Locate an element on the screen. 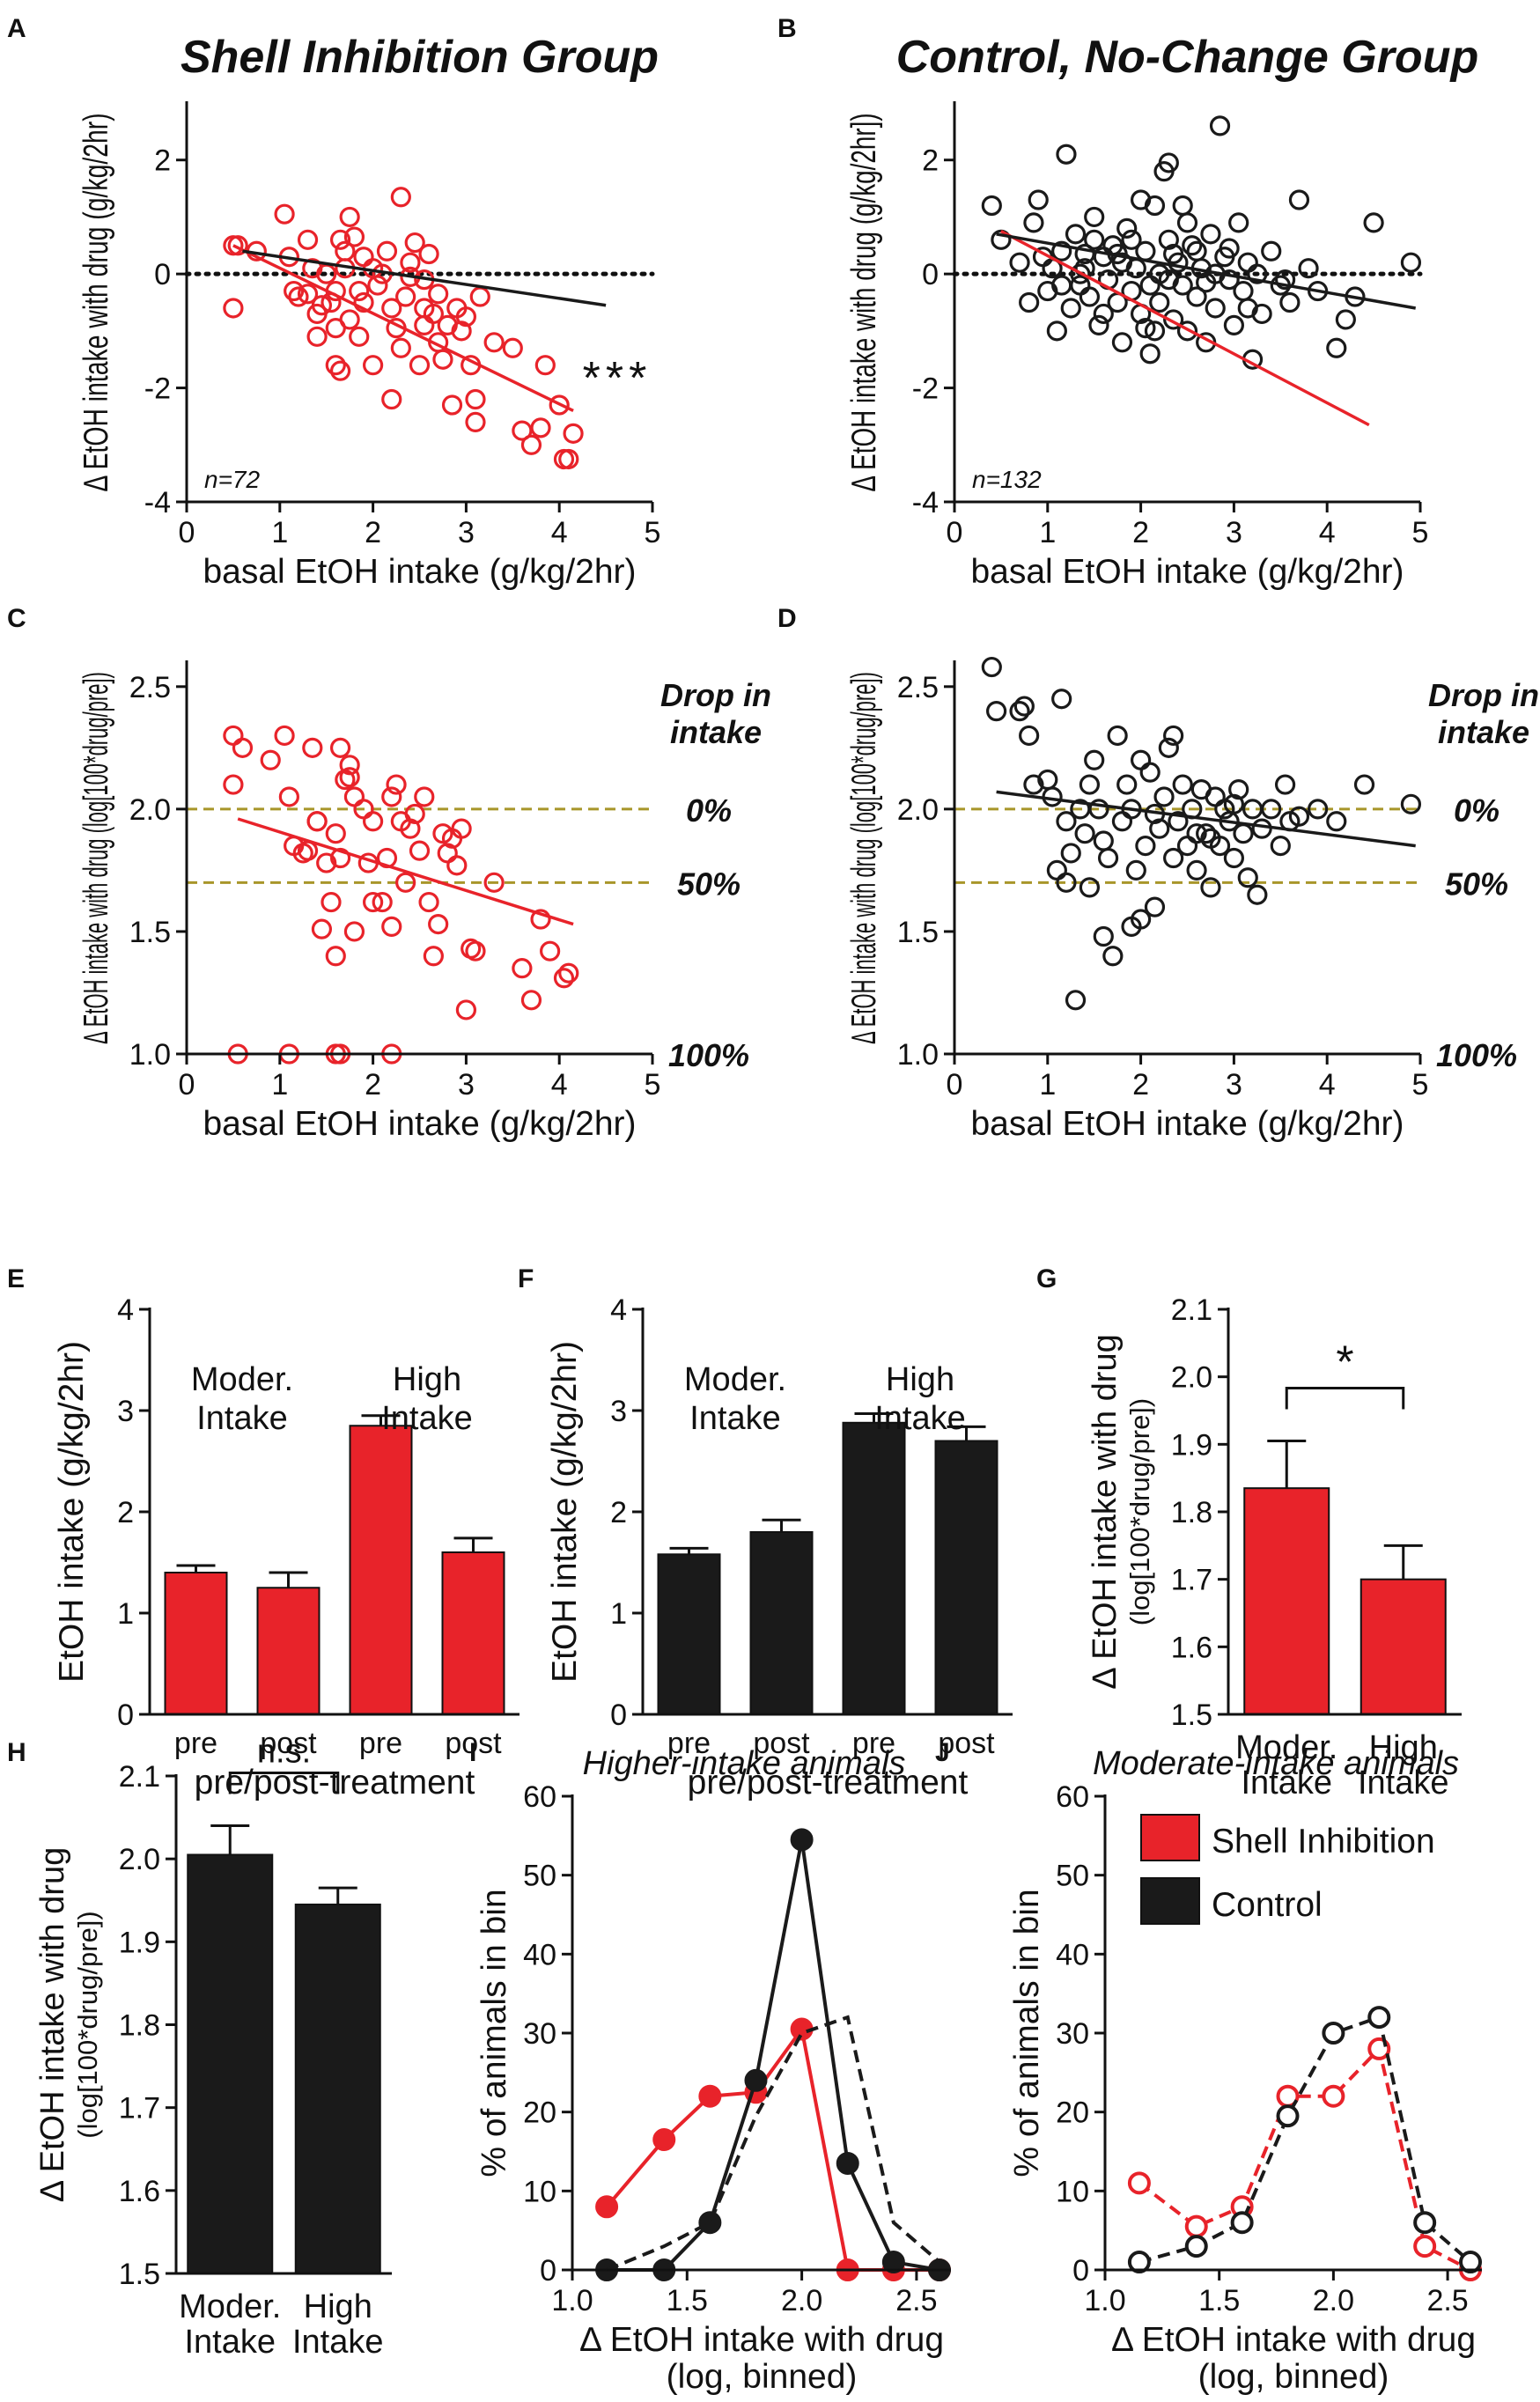  y-tick-label: 1.7 is located at coordinates (1191, 1580).